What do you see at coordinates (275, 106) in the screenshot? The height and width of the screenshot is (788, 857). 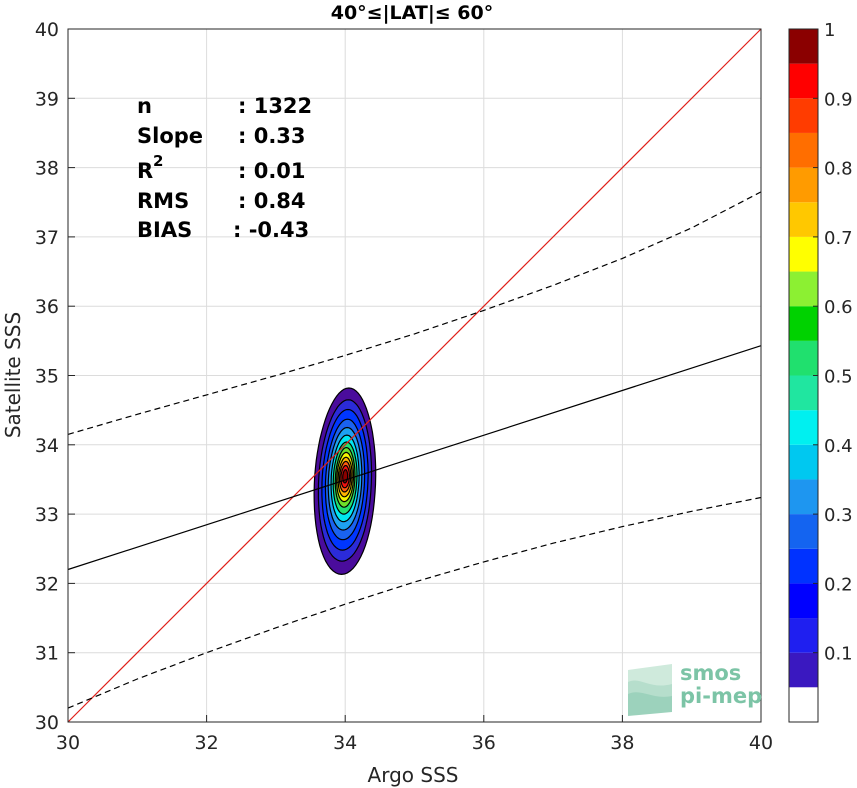 I see `stat-value: : 1322` at bounding box center [275, 106].